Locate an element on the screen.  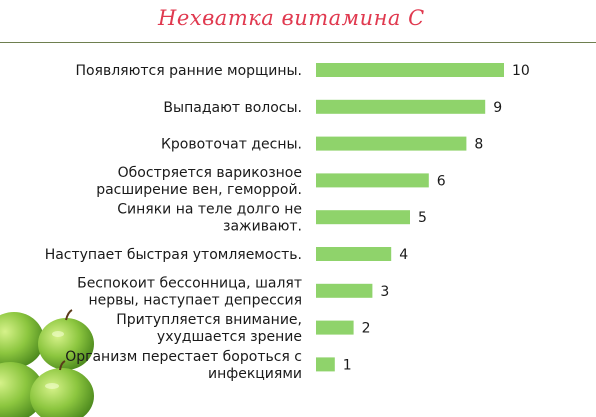
category-label: Выпадают волосы. is located at coordinates (232, 108).